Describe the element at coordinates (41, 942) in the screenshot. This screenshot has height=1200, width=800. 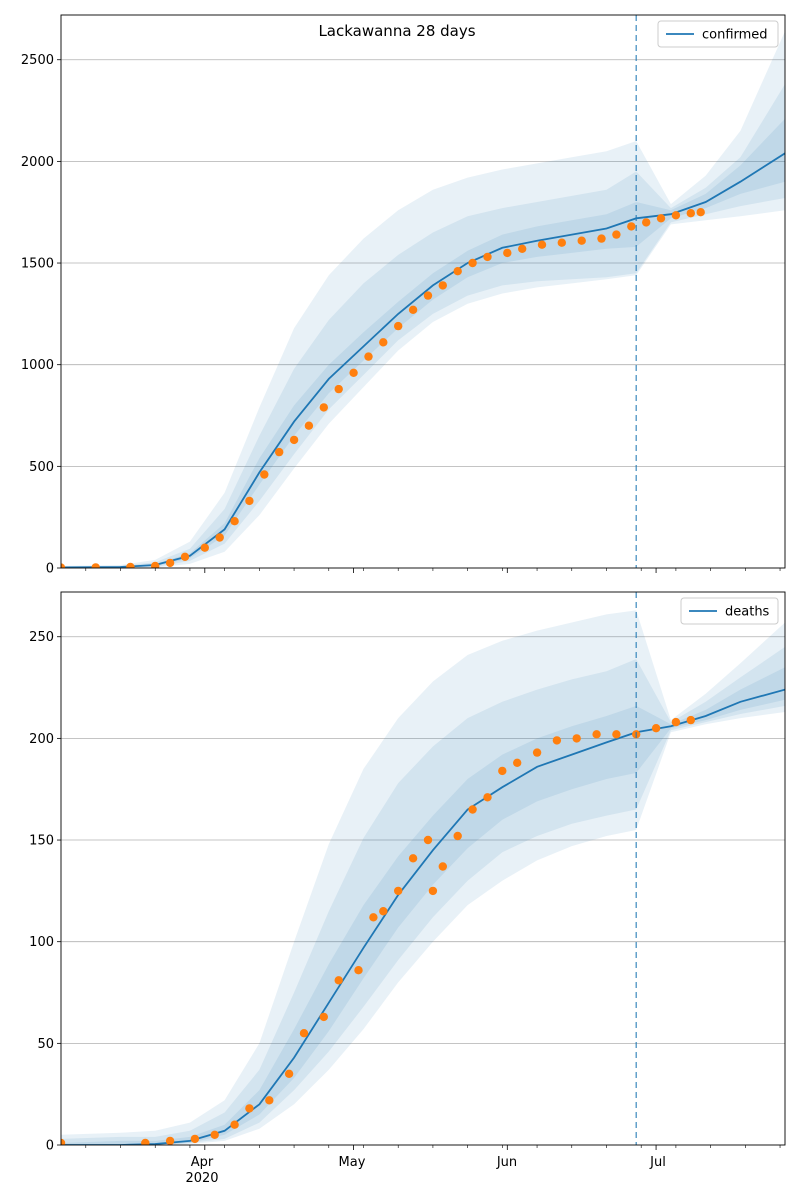
I see `y-tick-label: 100` at that location.